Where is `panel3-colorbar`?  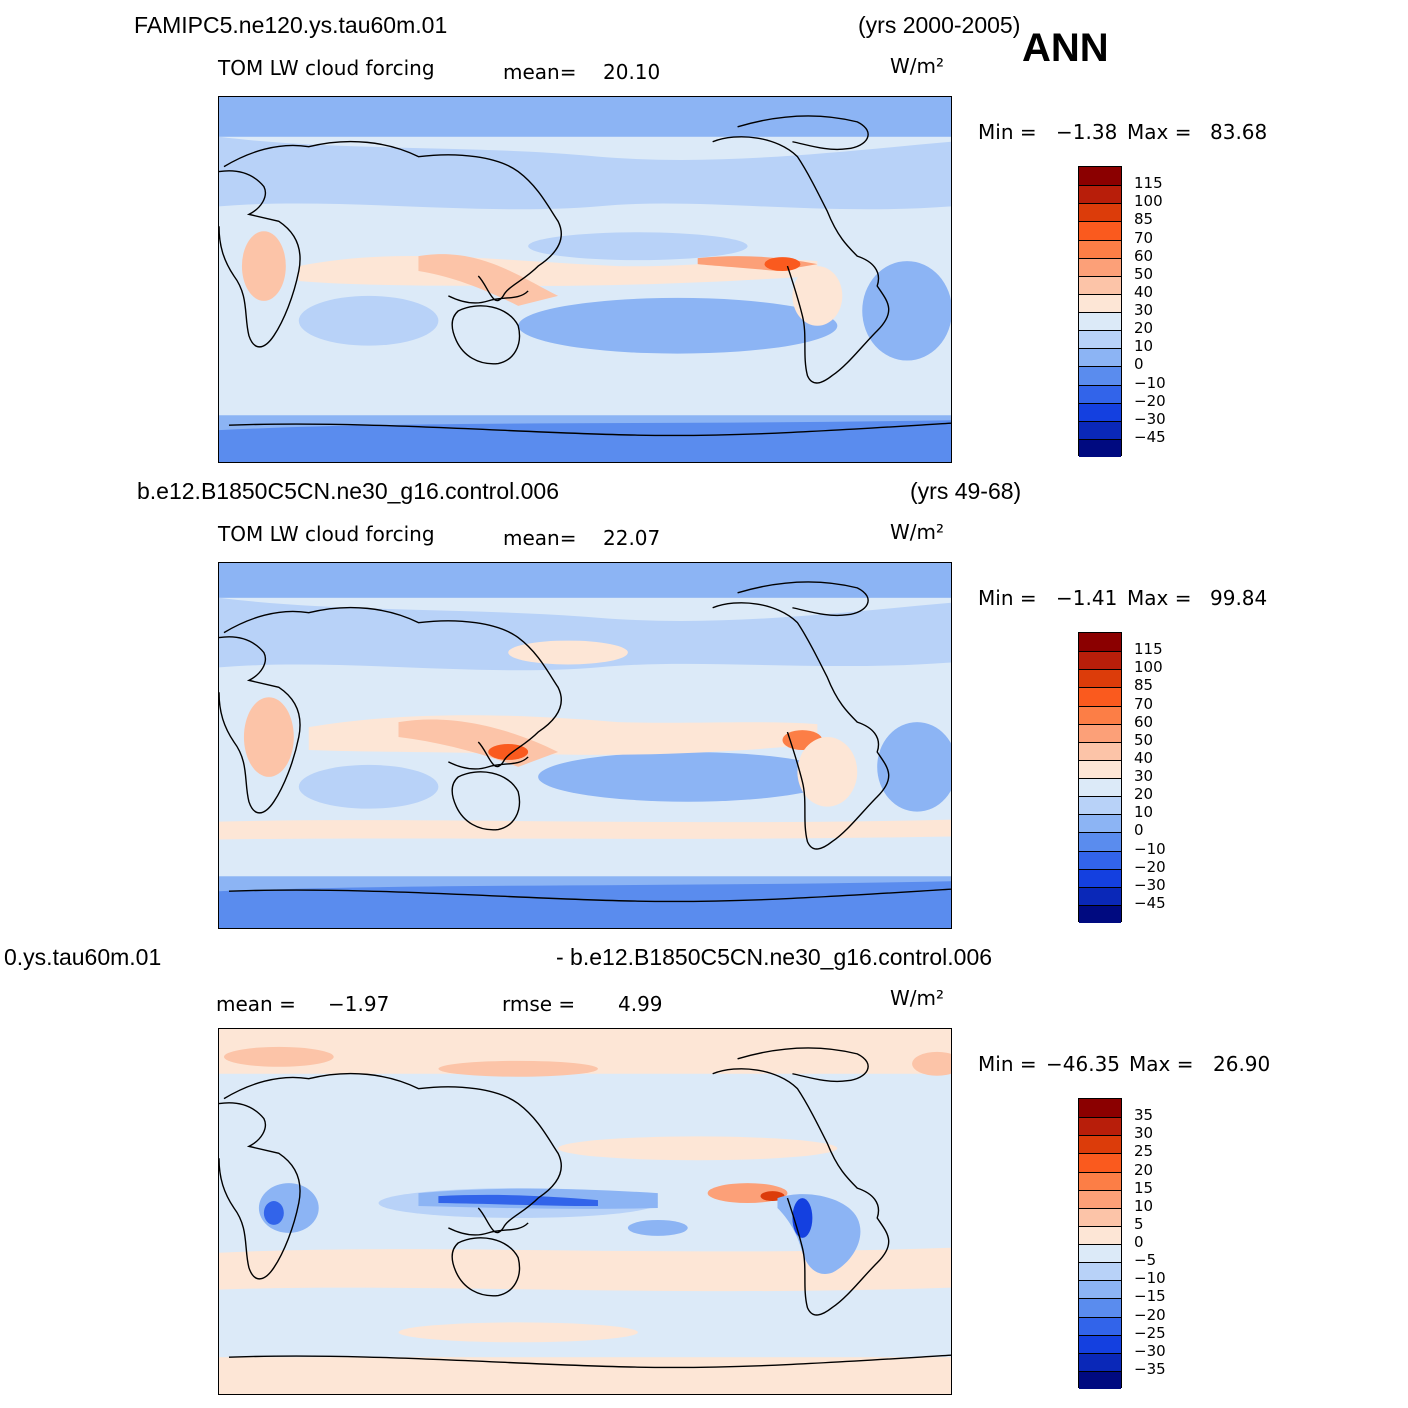
panel3-colorbar is located at coordinates (1100, 1243).